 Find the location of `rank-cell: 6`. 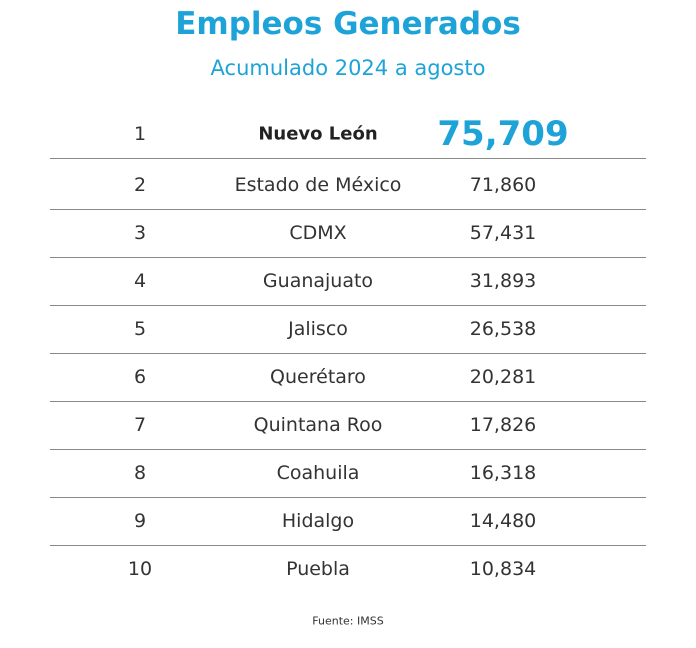

rank-cell: 6 is located at coordinates (140, 377).